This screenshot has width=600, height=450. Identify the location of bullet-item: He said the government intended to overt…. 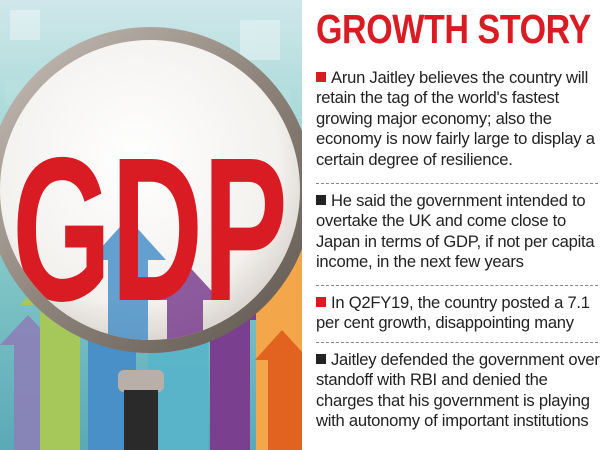
(458, 232).